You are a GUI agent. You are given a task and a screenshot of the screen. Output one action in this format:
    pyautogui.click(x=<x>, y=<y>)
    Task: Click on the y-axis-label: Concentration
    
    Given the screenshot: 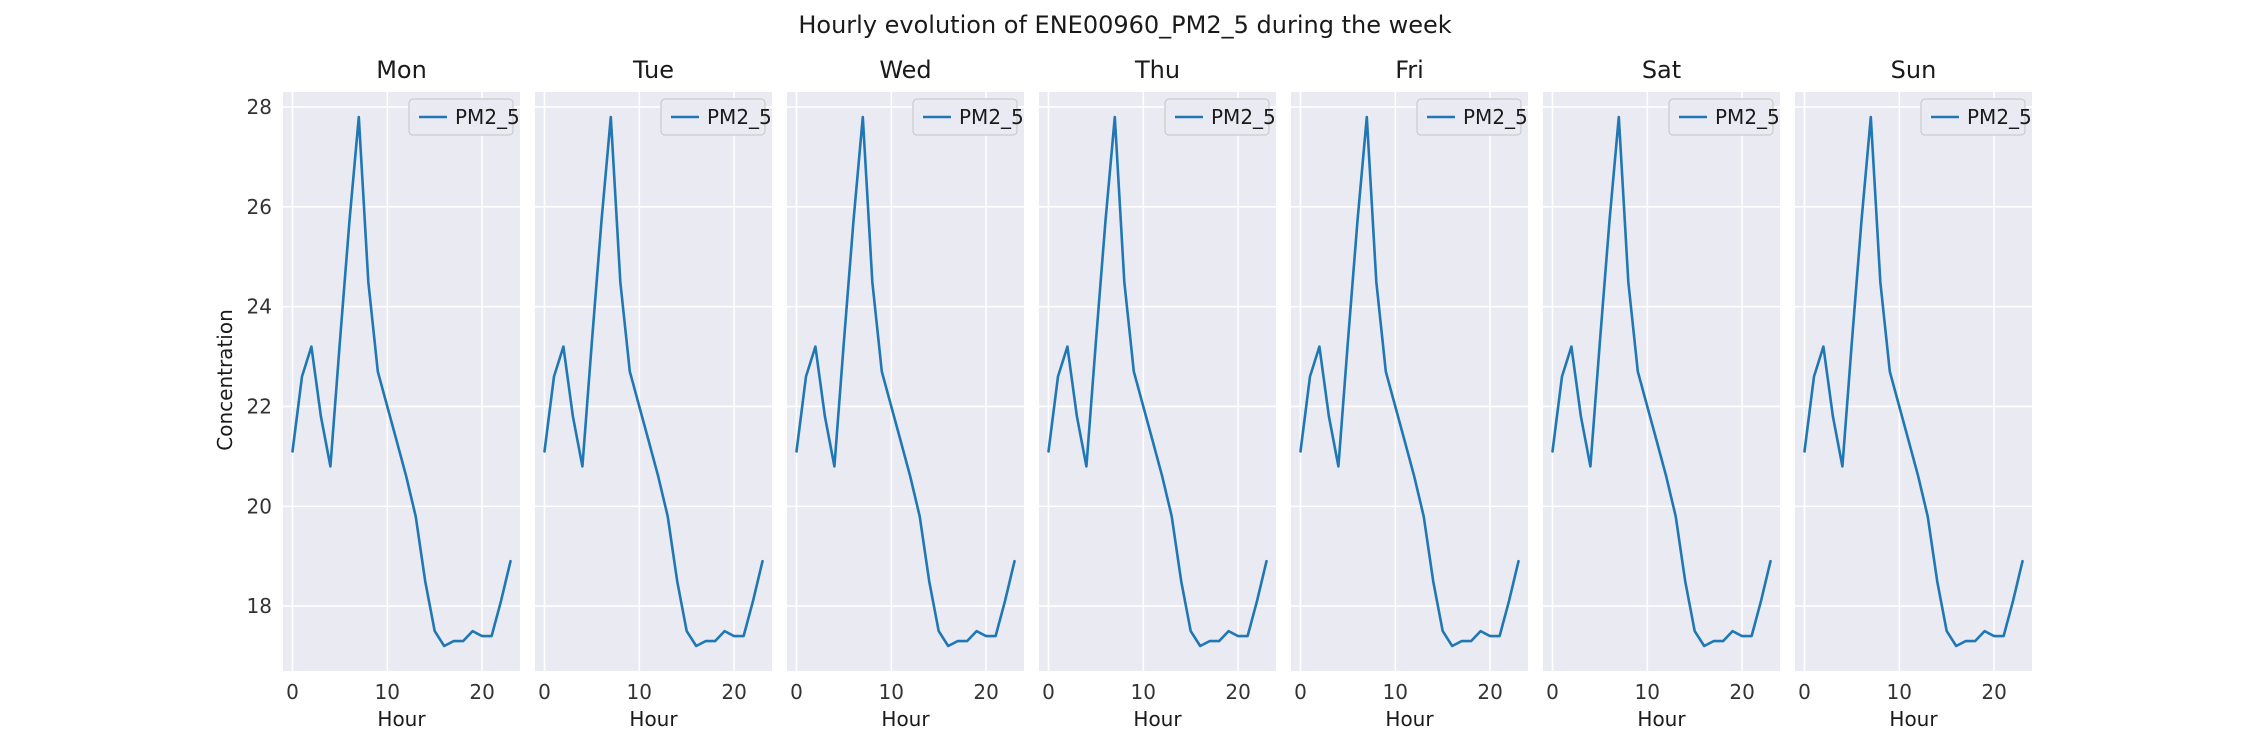 What is the action you would take?
    pyautogui.click(x=225, y=379)
    